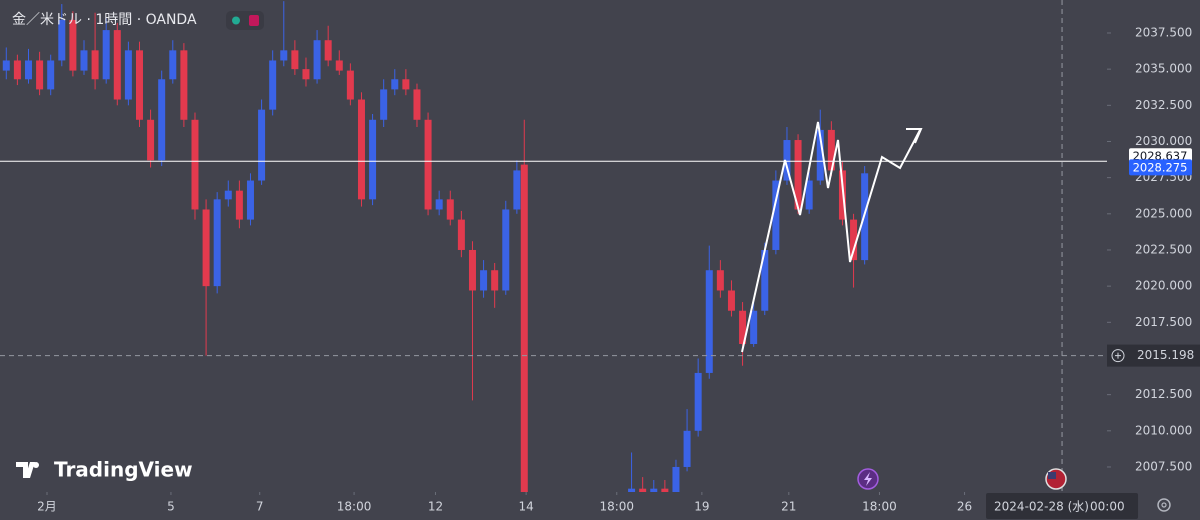 The width and height of the screenshot is (1200, 520). Describe the element at coordinates (1163, 394) in the screenshot. I see `y-tick-label: 2012.500` at that location.